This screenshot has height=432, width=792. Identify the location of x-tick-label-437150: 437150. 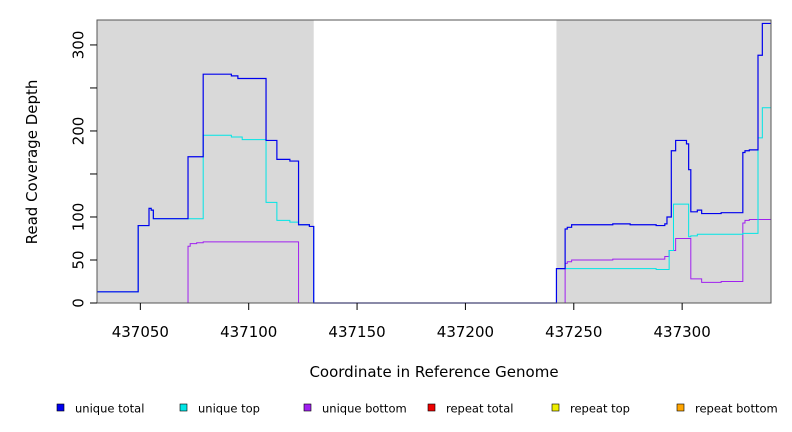
(356, 332).